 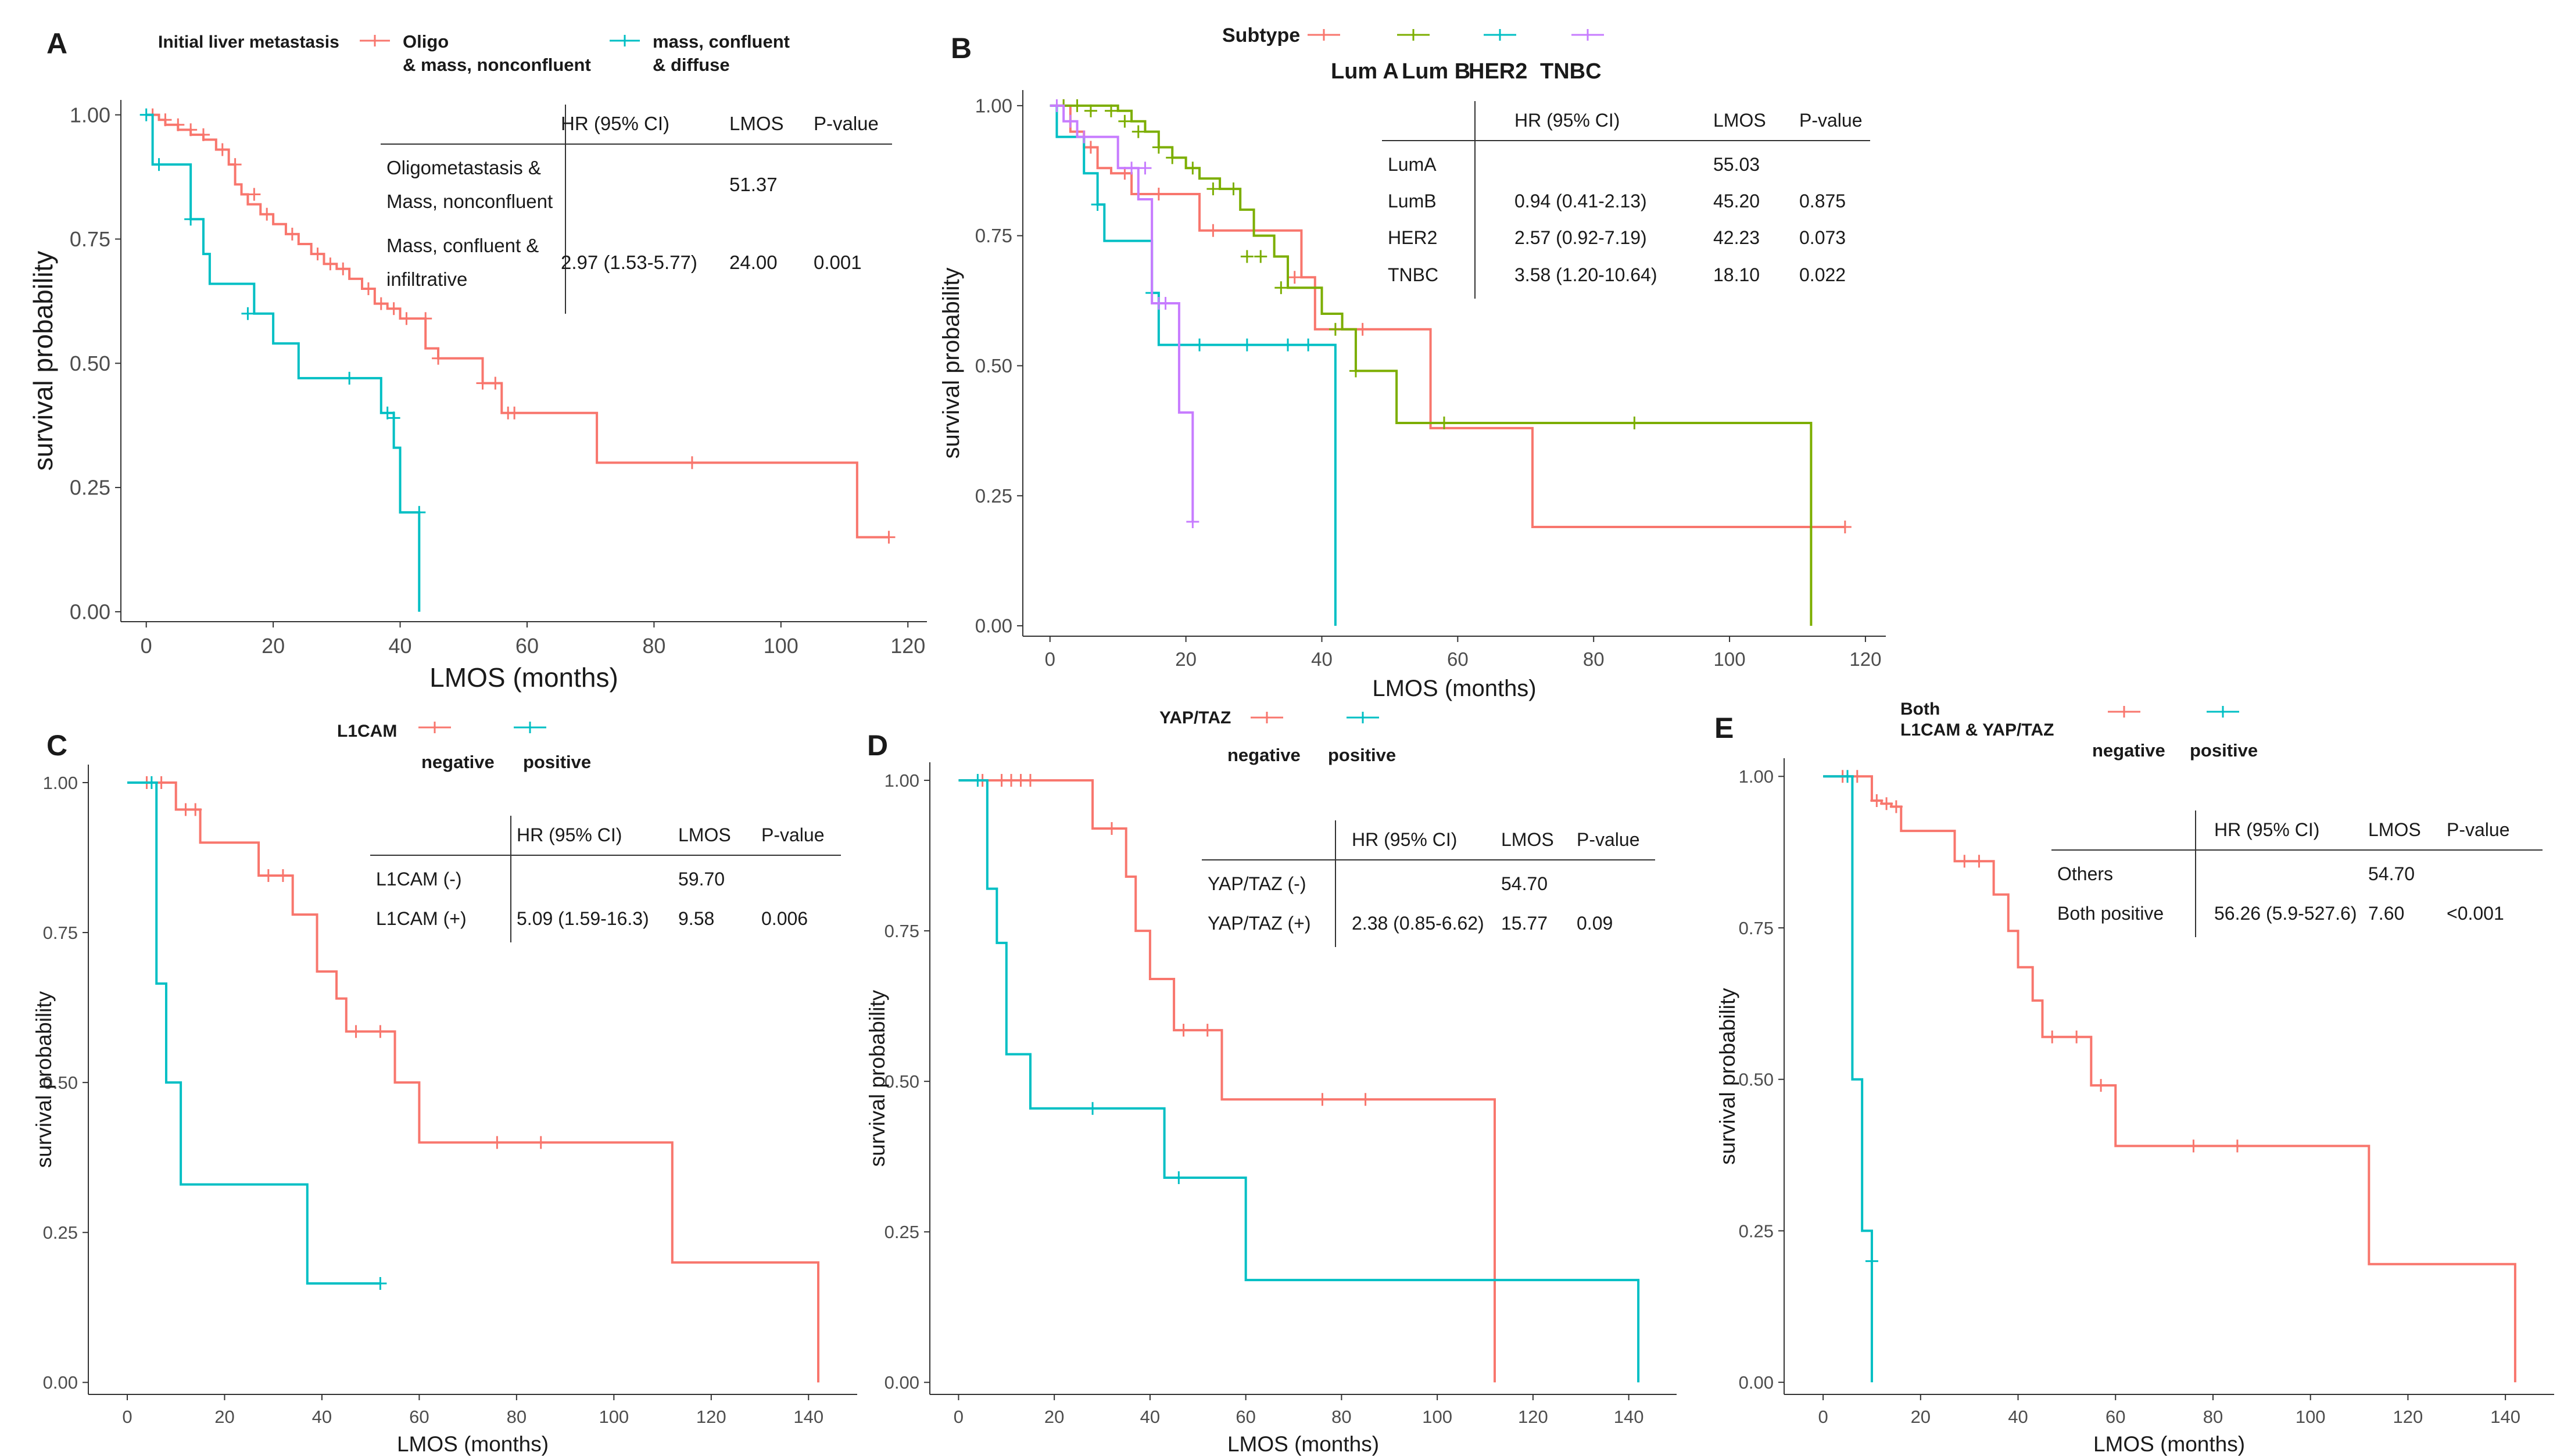 I want to click on table-cell: 51.37, so click(x=753, y=185).